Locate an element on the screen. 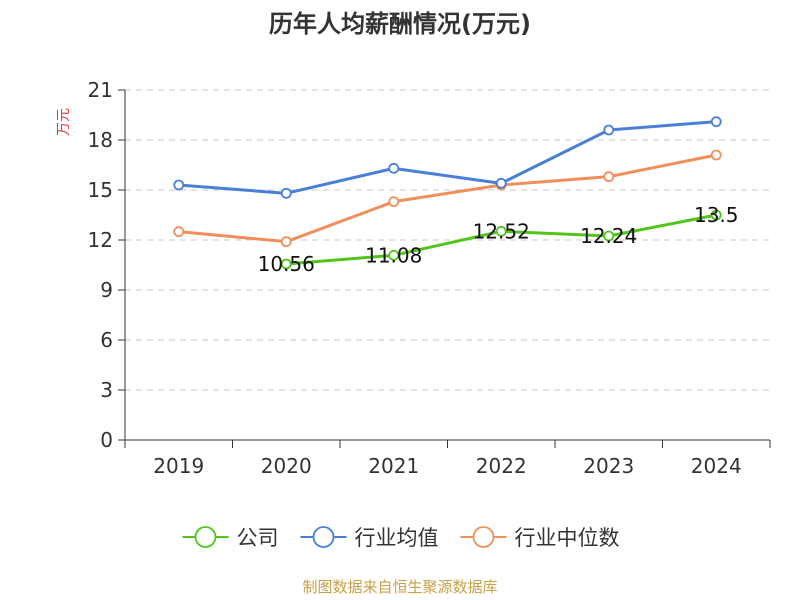  legend-item-行业中位数: 行业中位数 is located at coordinates (540, 538).